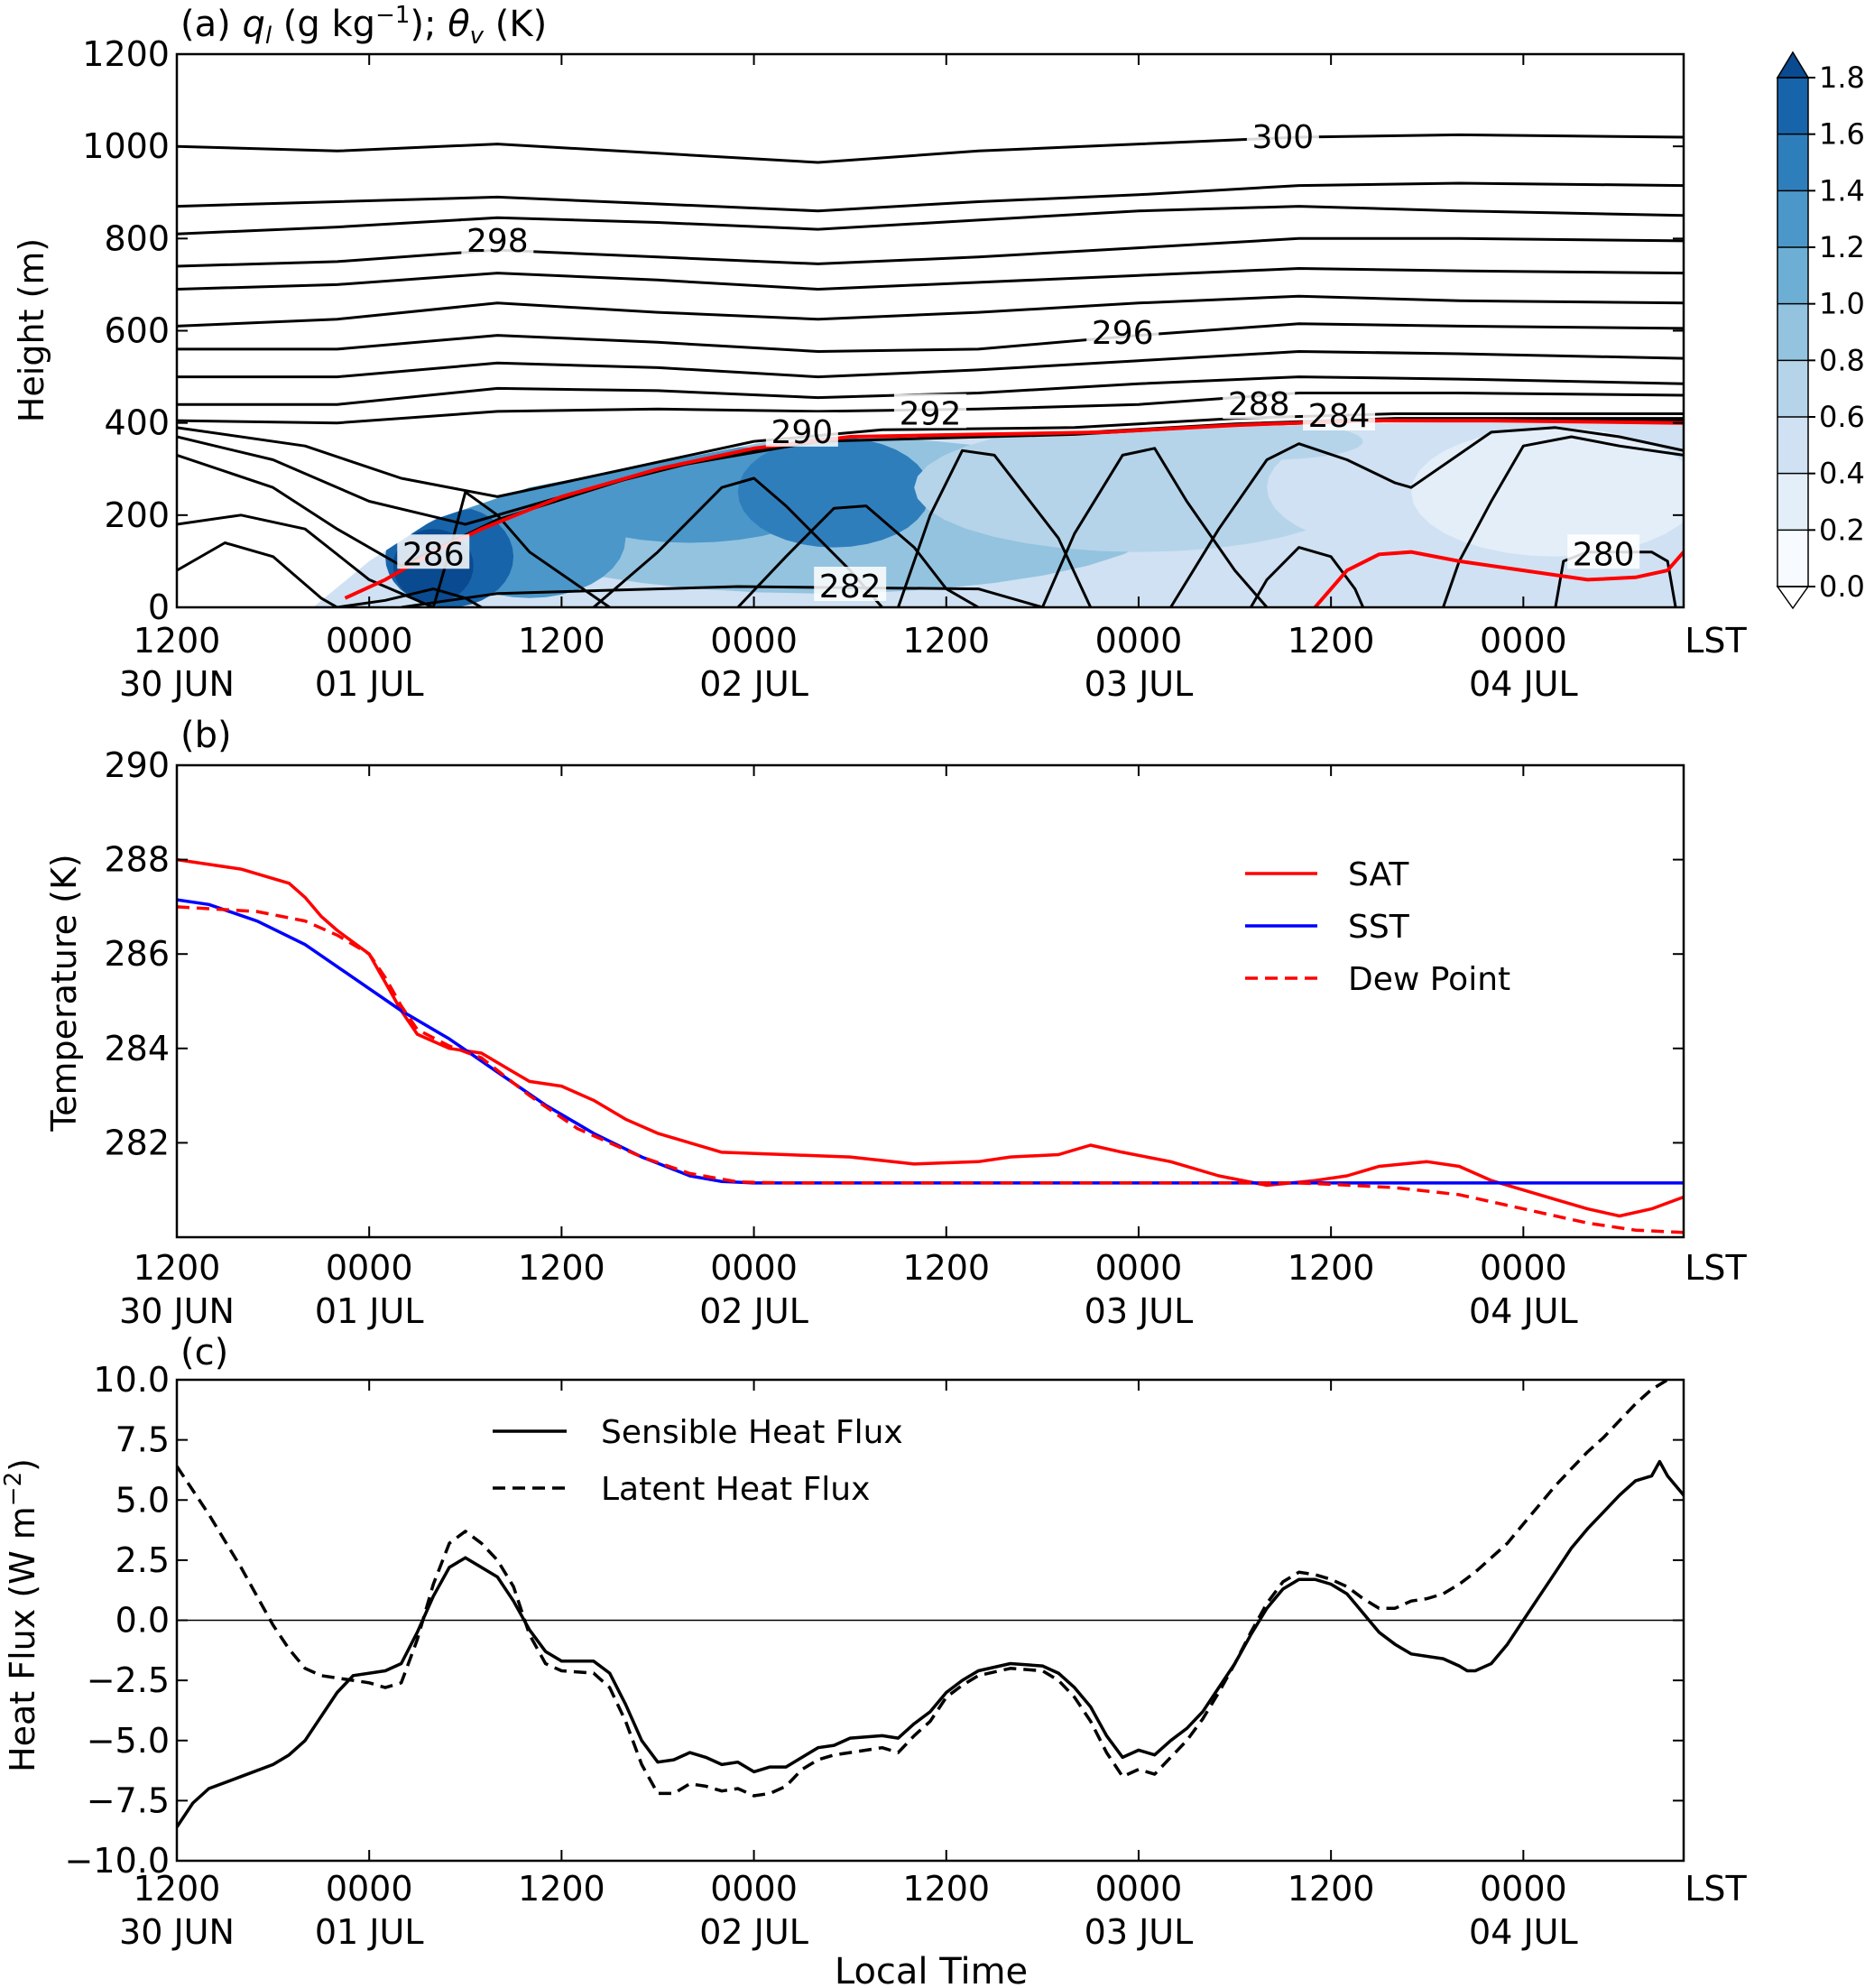 Image resolution: width=1865 pixels, height=1988 pixels. I want to click on colorbar-tick-label: 1.8, so click(1842, 77).